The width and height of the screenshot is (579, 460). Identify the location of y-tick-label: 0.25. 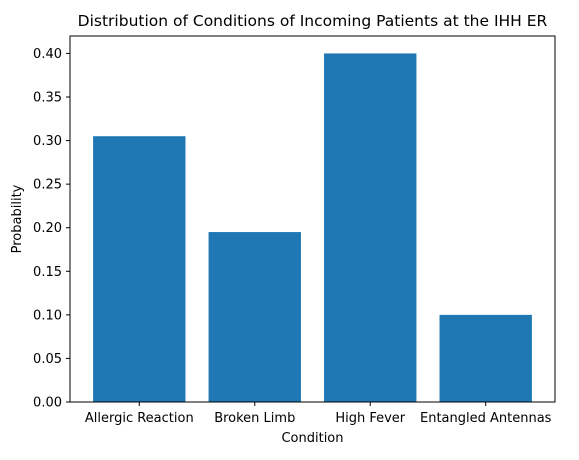
(47, 185).